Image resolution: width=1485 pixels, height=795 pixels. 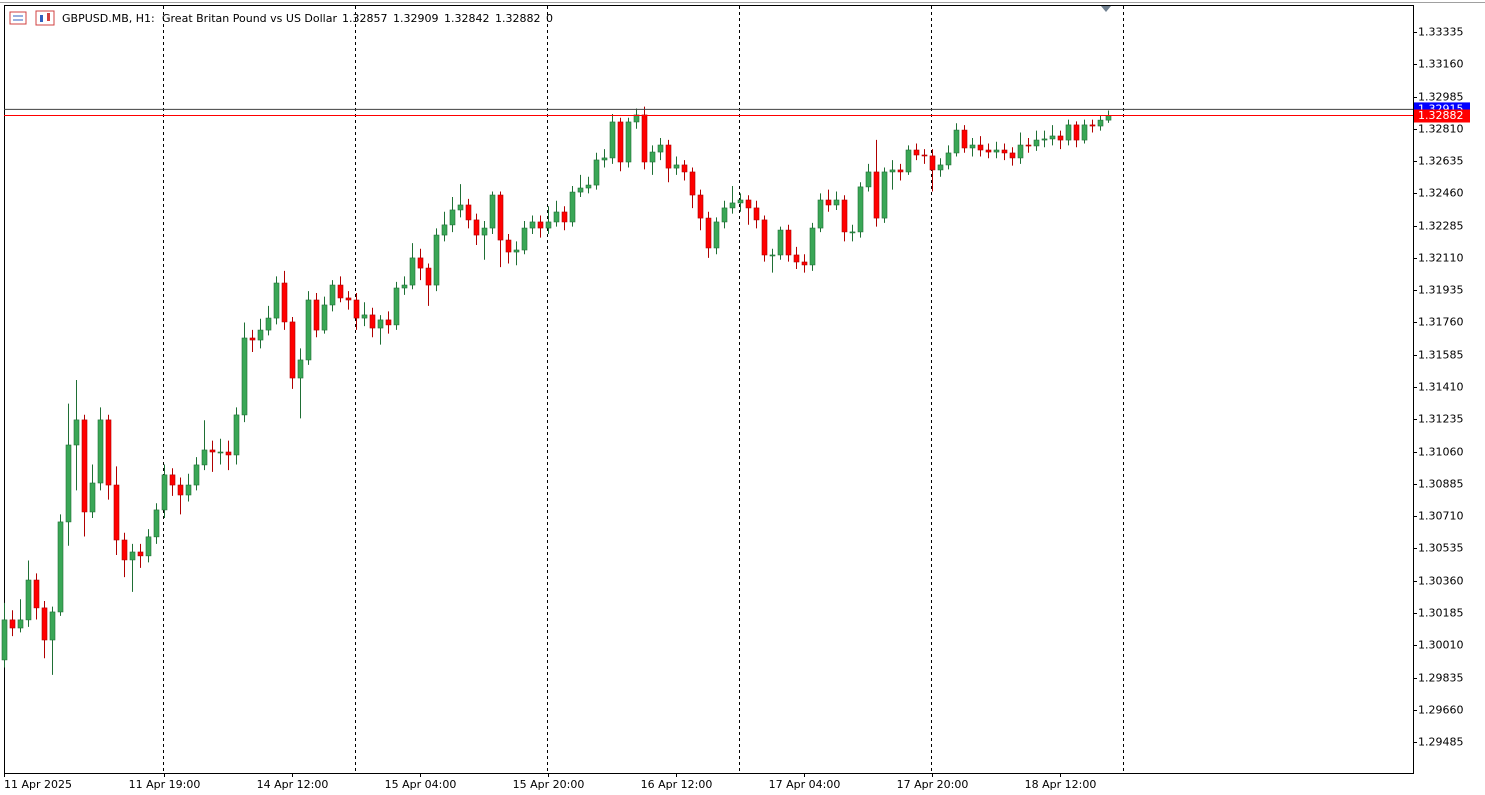 I want to click on y-tick-label: 1.33160, so click(x=1441, y=64).